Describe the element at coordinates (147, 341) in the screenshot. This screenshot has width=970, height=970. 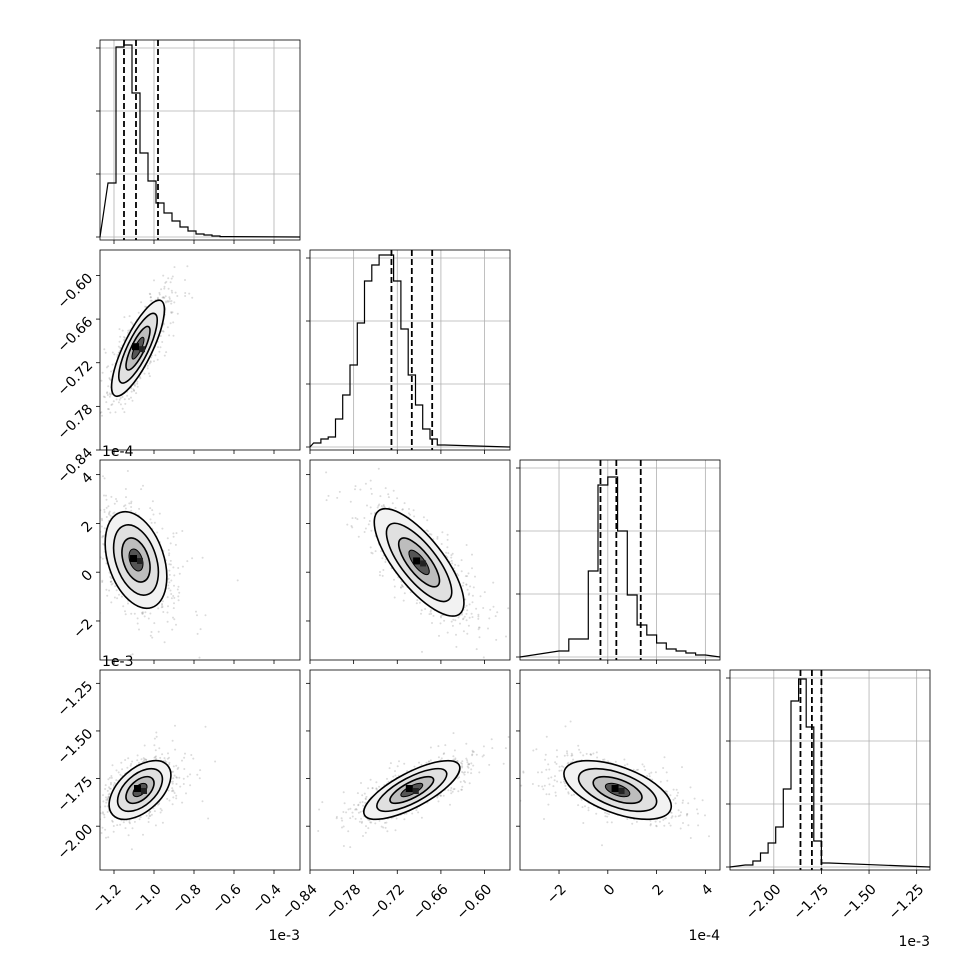
I see `panel-content` at that location.